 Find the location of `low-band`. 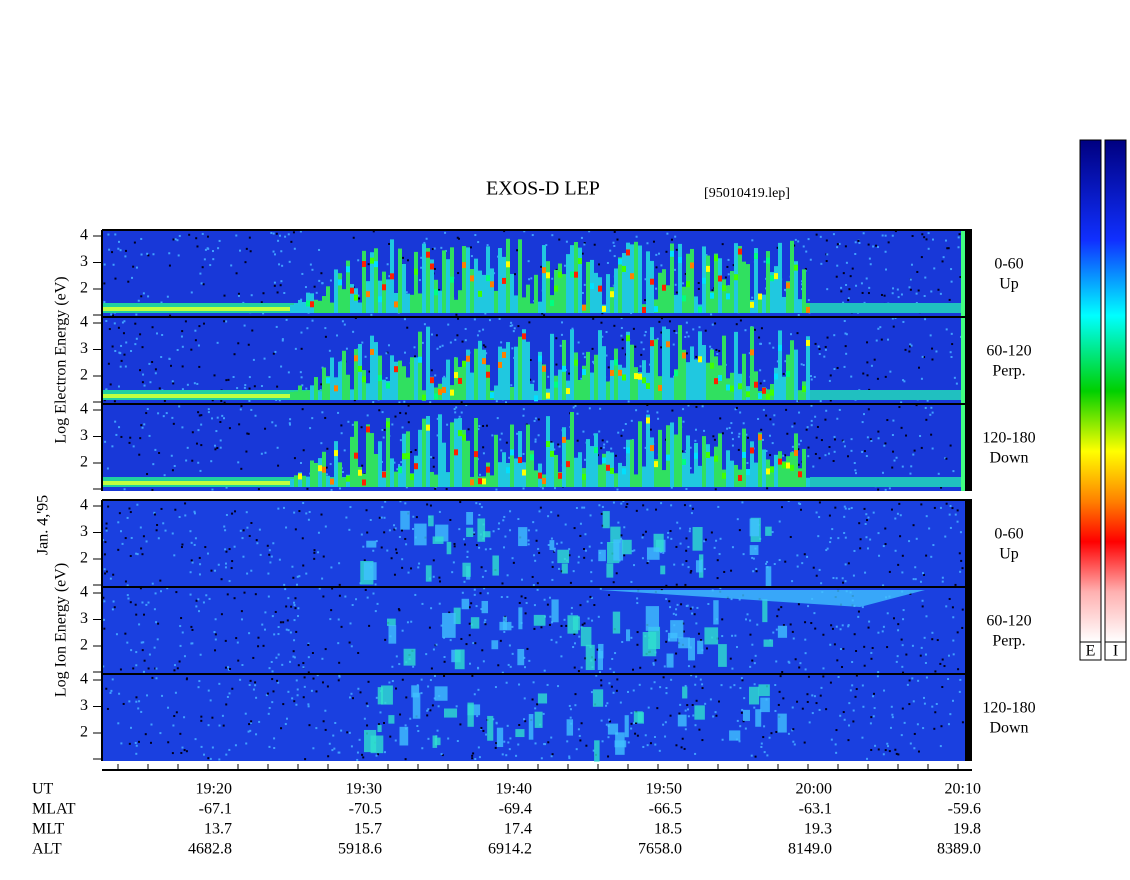

low-band is located at coordinates (232, 309).